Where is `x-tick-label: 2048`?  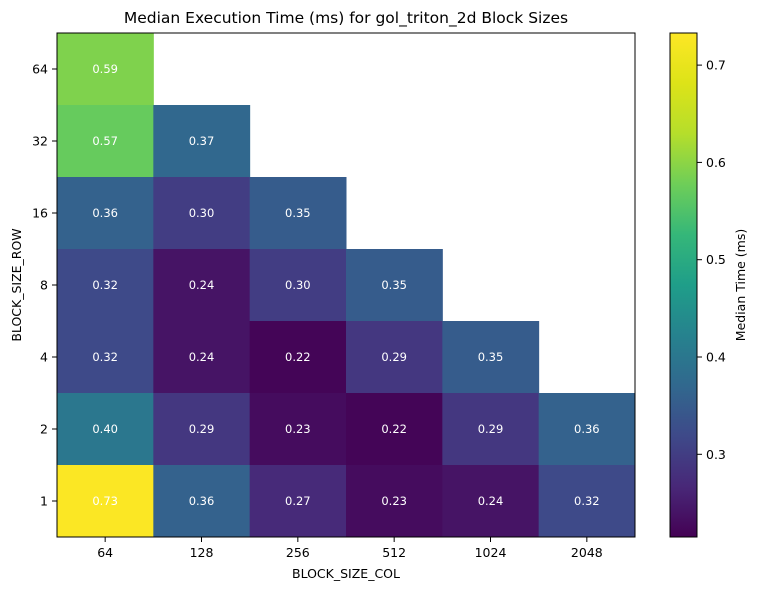 x-tick-label: 2048 is located at coordinates (587, 552).